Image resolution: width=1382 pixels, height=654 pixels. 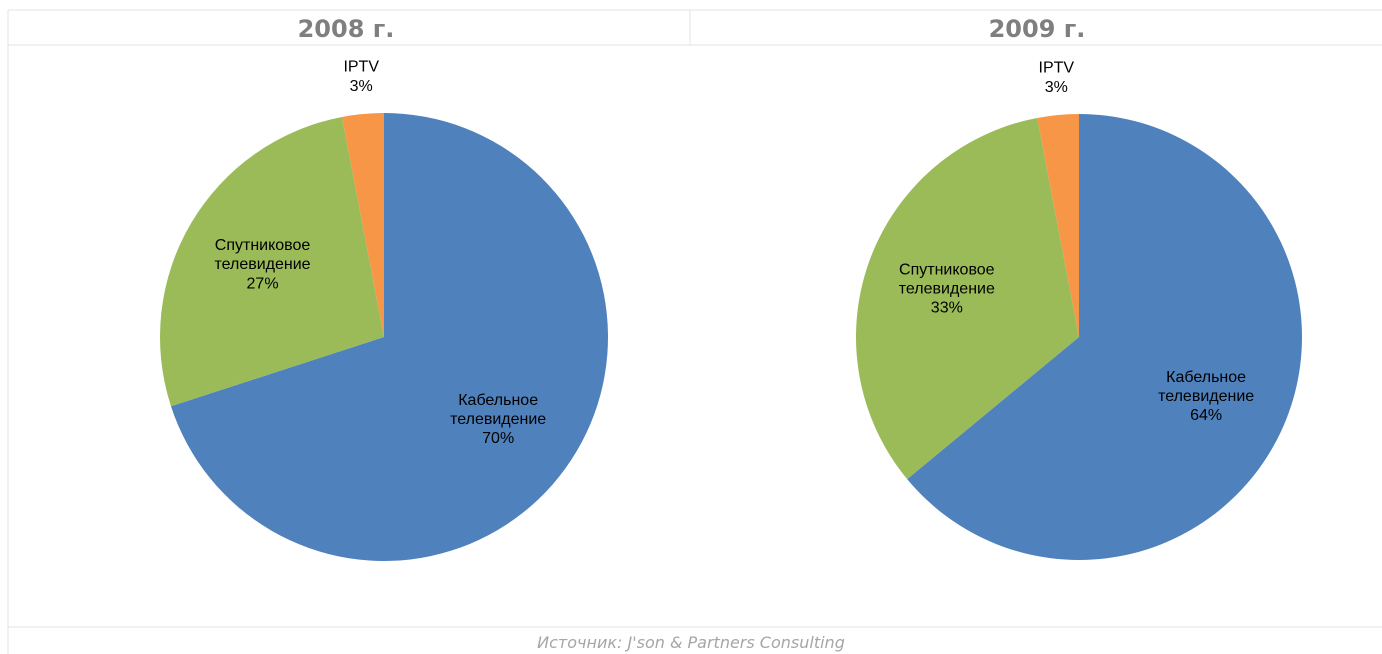 What do you see at coordinates (947, 308) in the screenshot?
I see `value-label: 33%` at bounding box center [947, 308].